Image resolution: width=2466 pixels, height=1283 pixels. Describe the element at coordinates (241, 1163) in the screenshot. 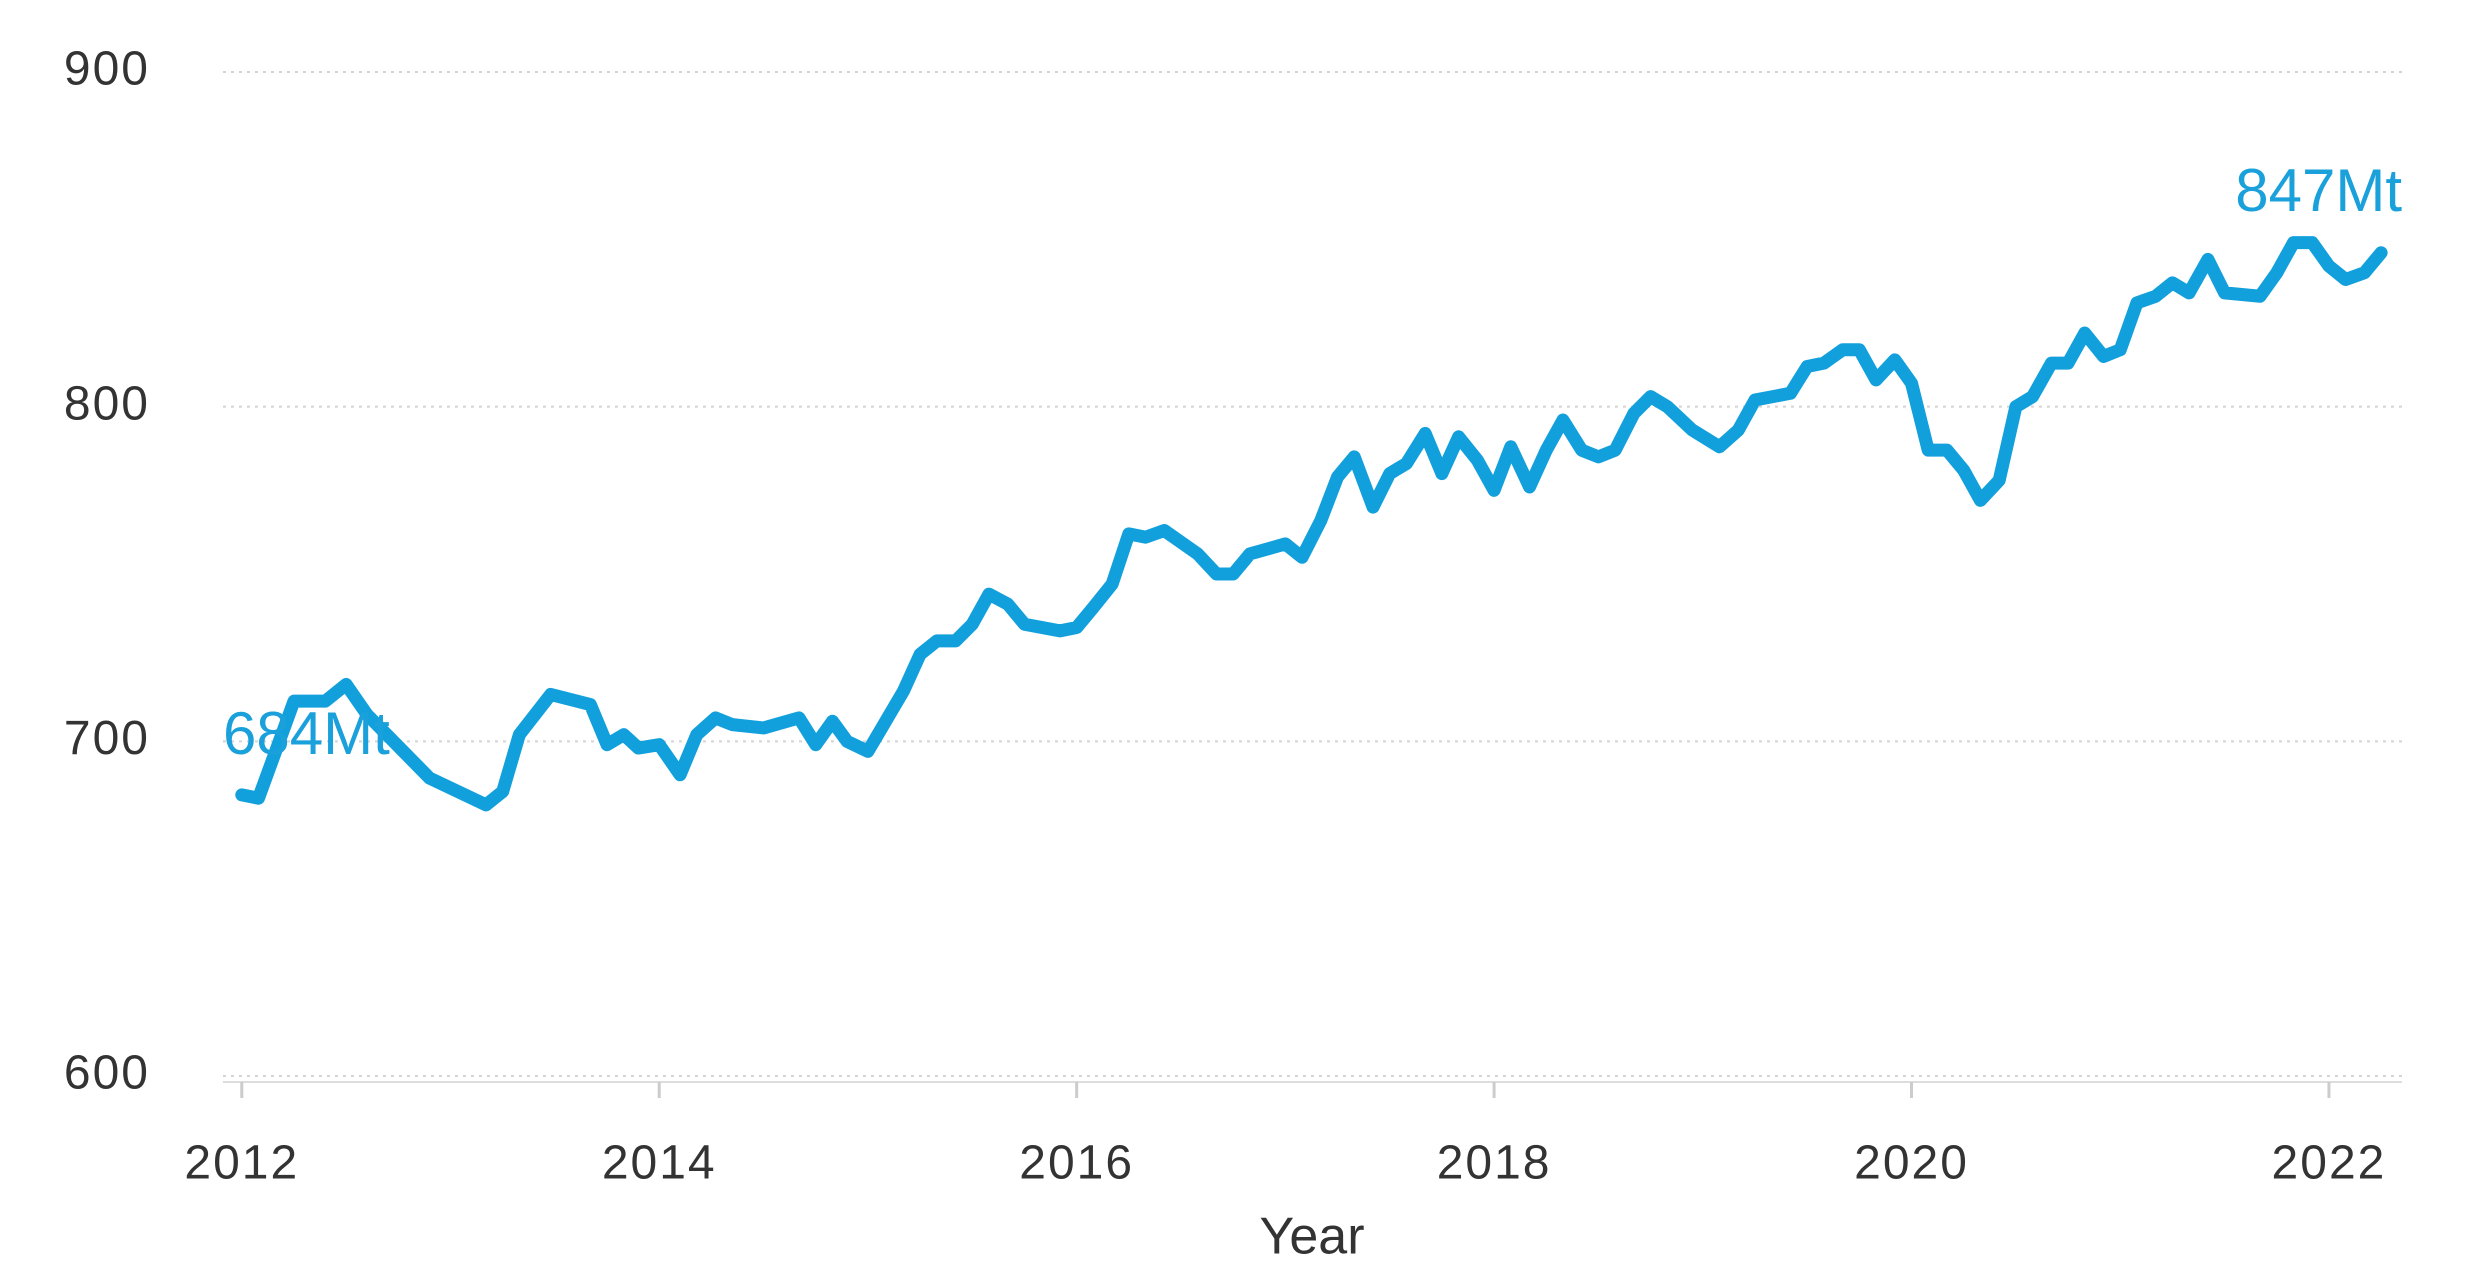

I see `x-tick-label: 2012` at that location.